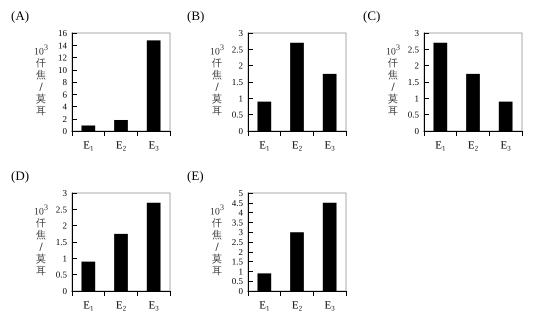 This screenshot has height=323, width=541. Describe the element at coordinates (238, 203) in the screenshot. I see `y-tick-label: 4.5` at that location.